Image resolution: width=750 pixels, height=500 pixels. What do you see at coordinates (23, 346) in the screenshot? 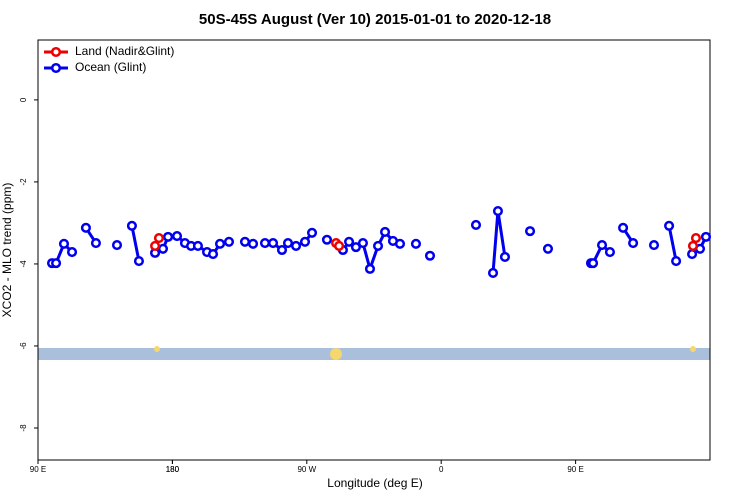
I see `y-tick-label: -6` at bounding box center [23, 346].